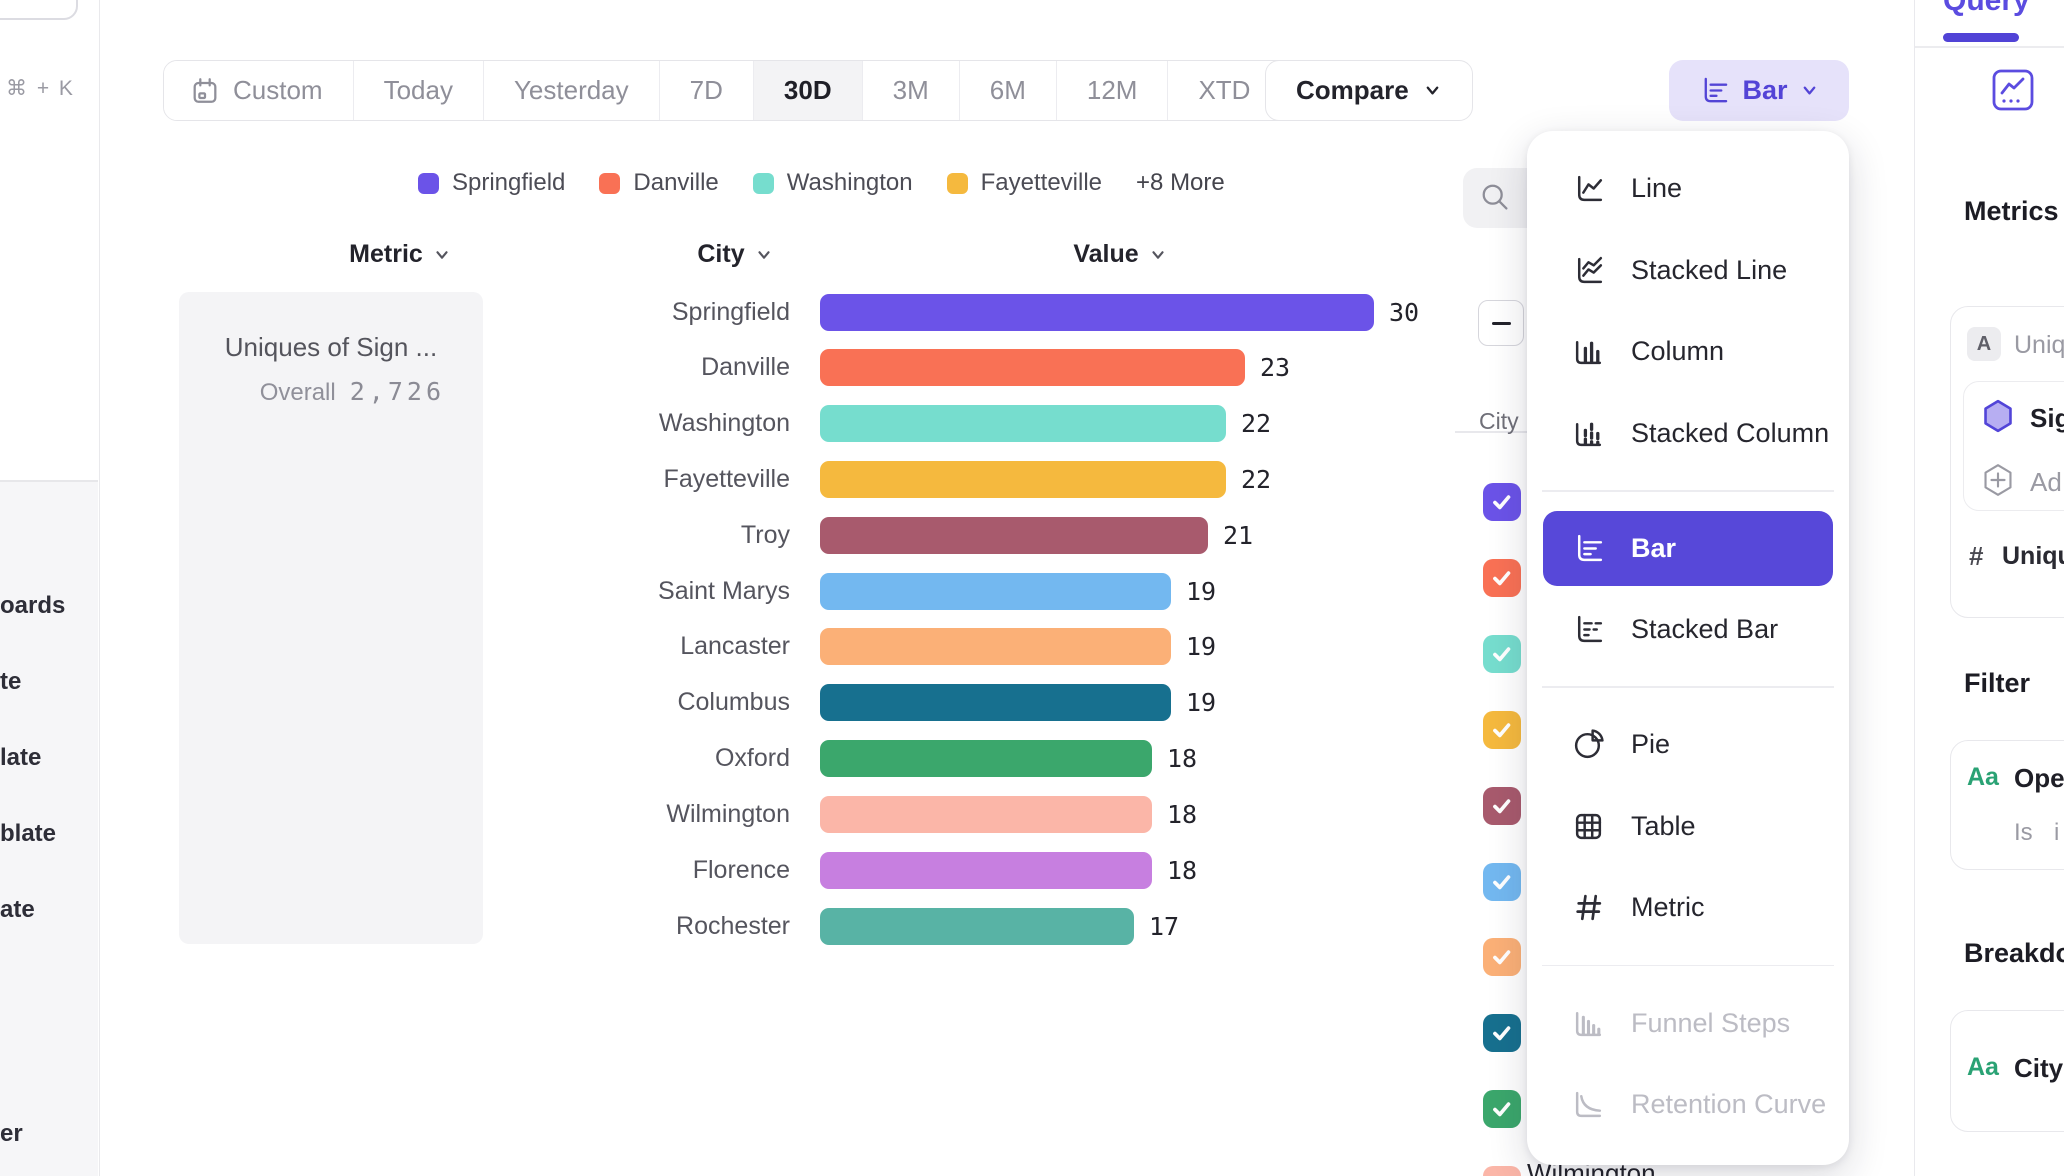 Image resolution: width=2064 pixels, height=1176 pixels. I want to click on sidebar-item: late, so click(21, 757).